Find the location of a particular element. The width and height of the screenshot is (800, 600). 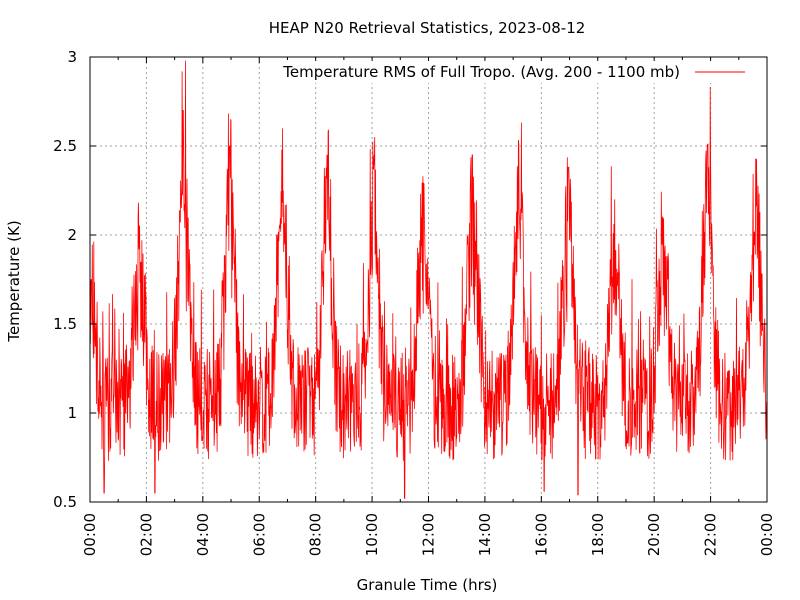

y-tick-label: 1 is located at coordinates (72, 413).